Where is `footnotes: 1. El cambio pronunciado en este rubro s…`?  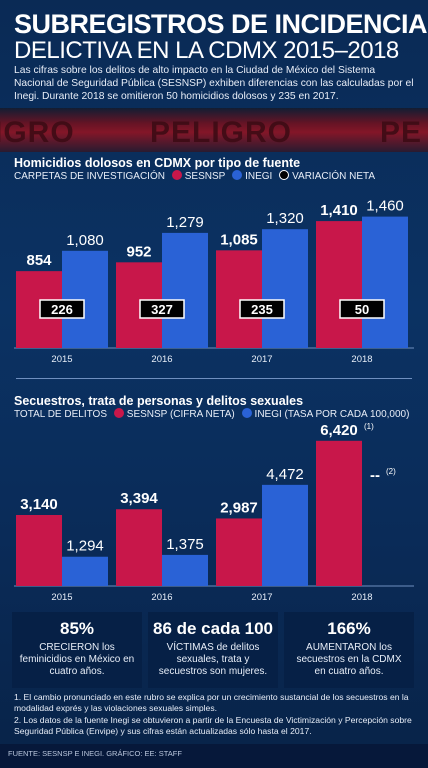 footnotes: 1. El cambio pronunciado en este rubro s… is located at coordinates (216, 715).